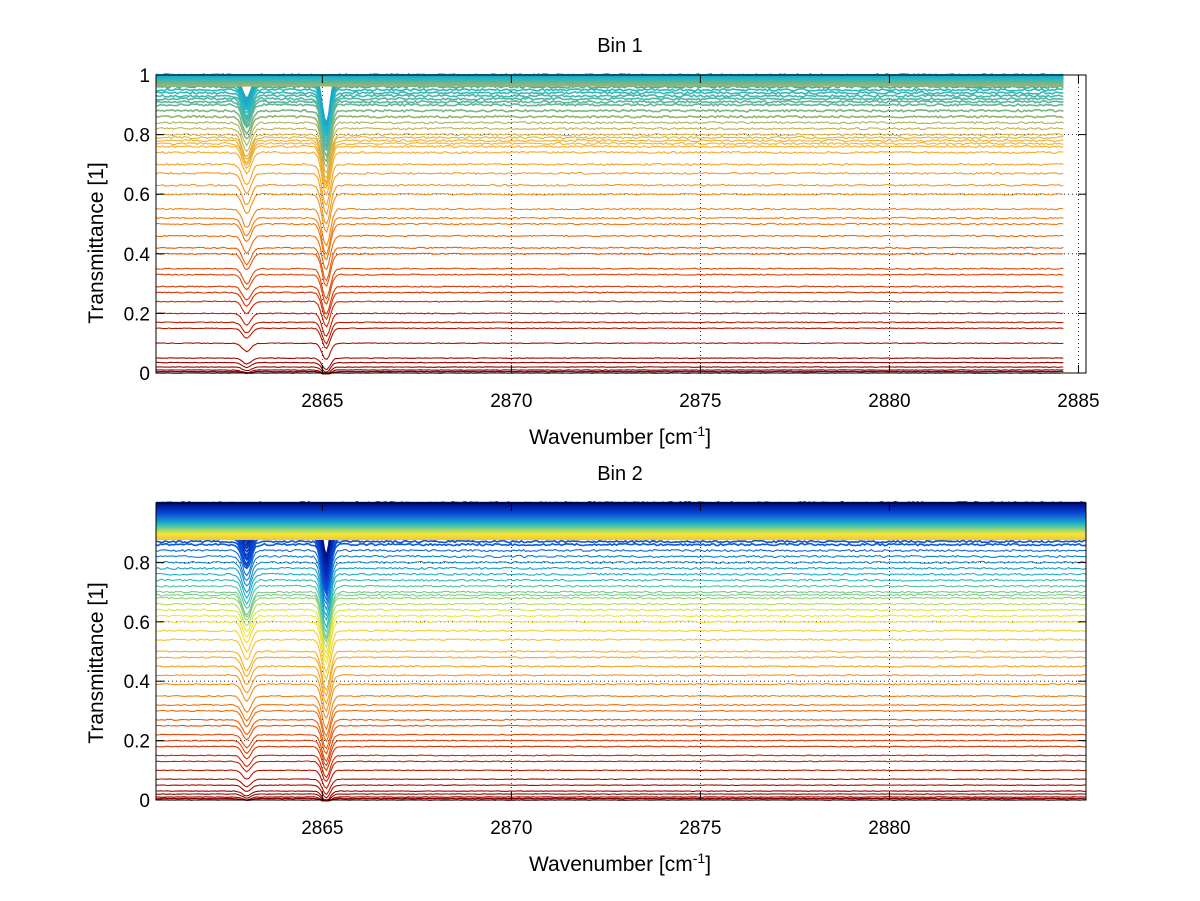 The image size is (1200, 901). Describe the element at coordinates (708, 864) in the screenshot. I see `bin-2-xlabel-tail: ]` at that location.